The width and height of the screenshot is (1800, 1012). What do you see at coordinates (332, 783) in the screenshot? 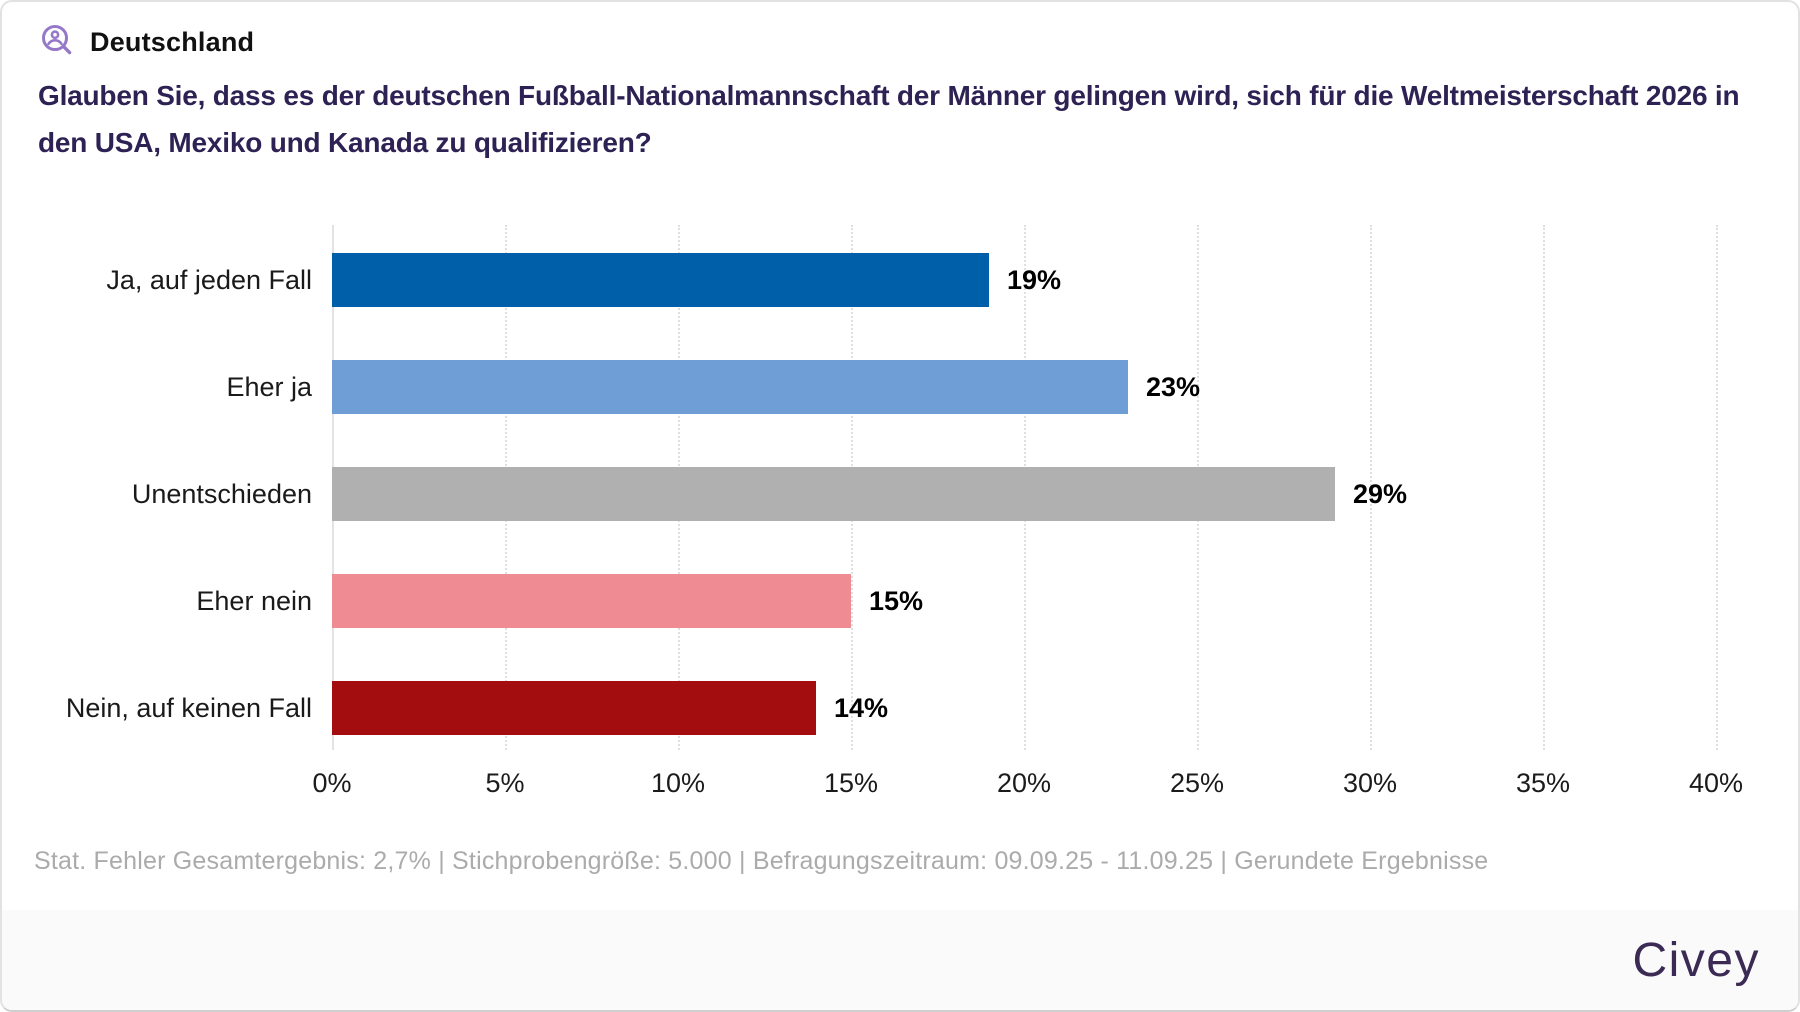
I see `x-axis-tick-label: 0%` at bounding box center [332, 783].